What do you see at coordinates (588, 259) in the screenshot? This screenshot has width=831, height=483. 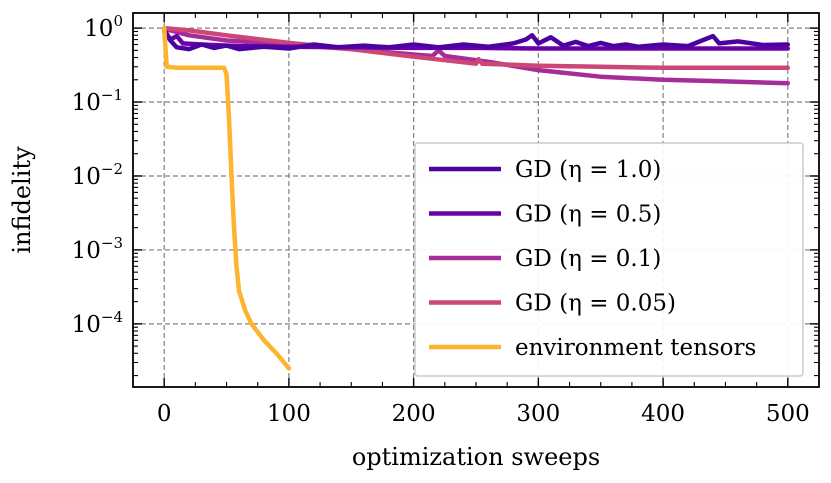 I see `legend-label: GD (η = 0.1)` at bounding box center [588, 259].